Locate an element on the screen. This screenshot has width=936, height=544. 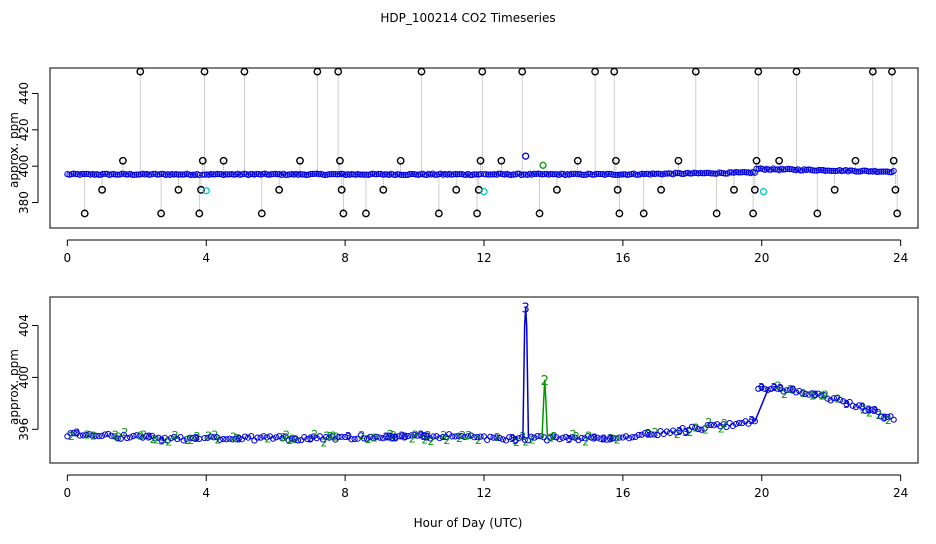
spike-label: 2 is located at coordinates (545, 381).